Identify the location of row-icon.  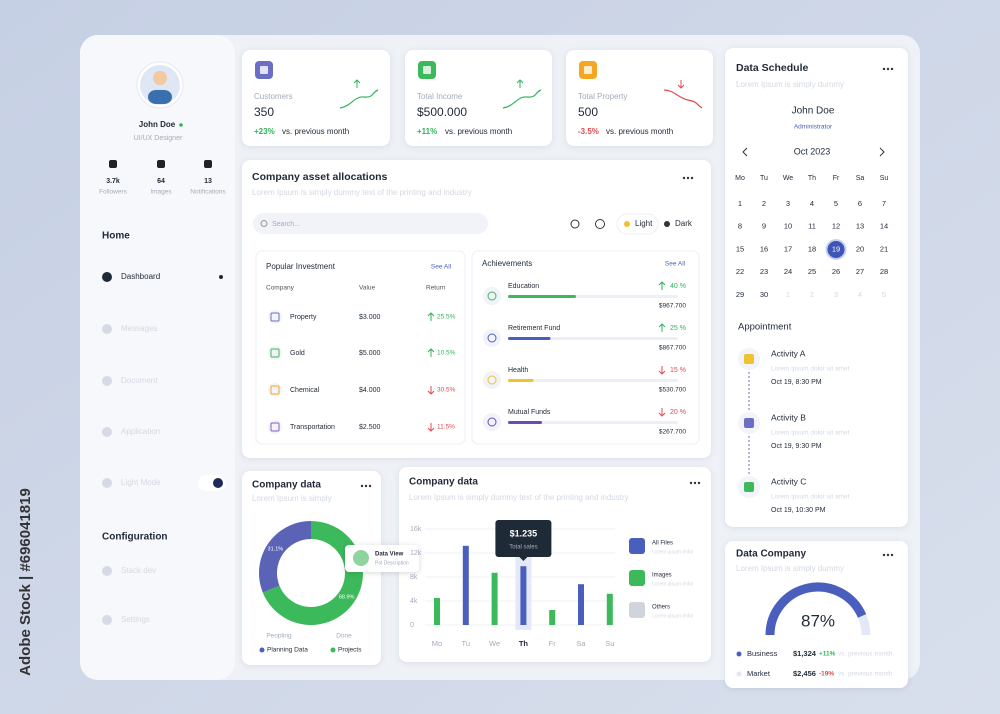
(275, 353).